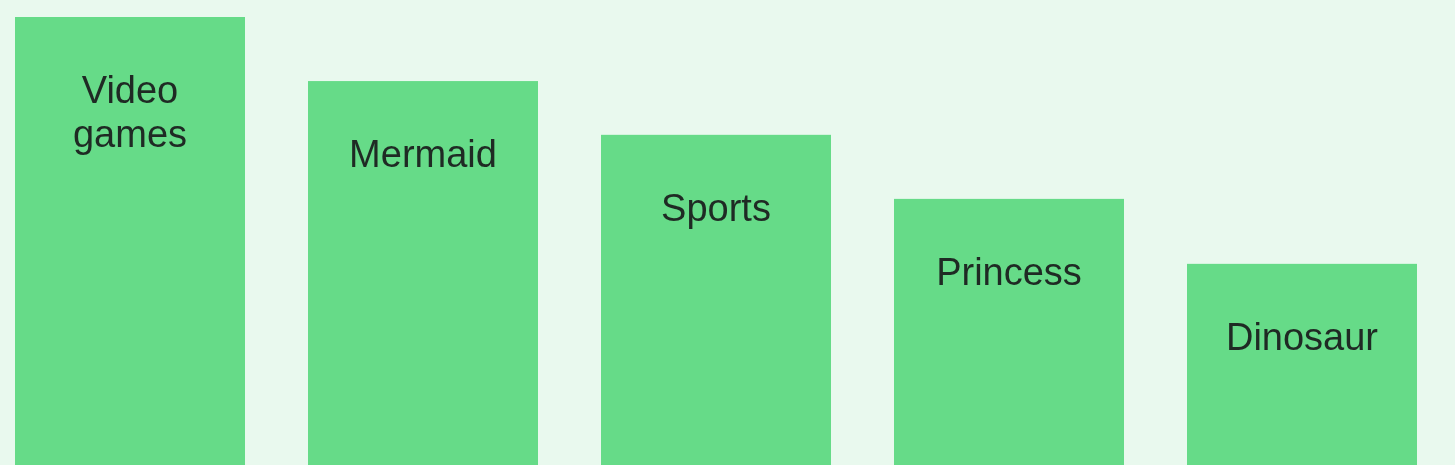 This screenshot has width=1455, height=465. I want to click on x-tick-label: Mermaid, so click(423, 154).